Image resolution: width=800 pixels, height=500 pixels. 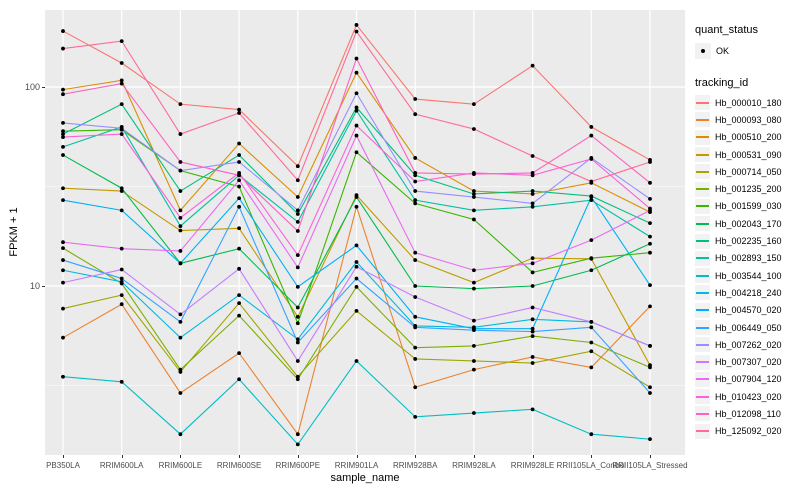 I want to click on x-tick-label: RRIM600SE, so click(x=239, y=465).